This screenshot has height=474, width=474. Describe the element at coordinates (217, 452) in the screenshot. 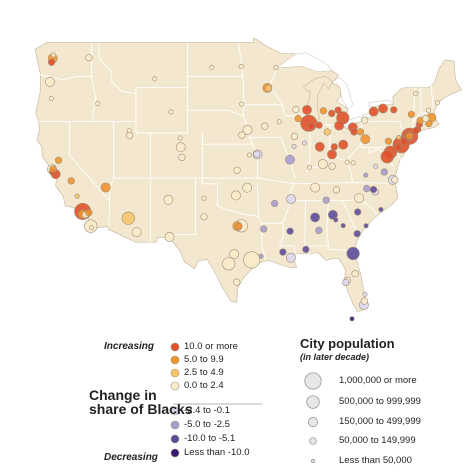

I see `category-label-d4: Less than -10.0` at that location.